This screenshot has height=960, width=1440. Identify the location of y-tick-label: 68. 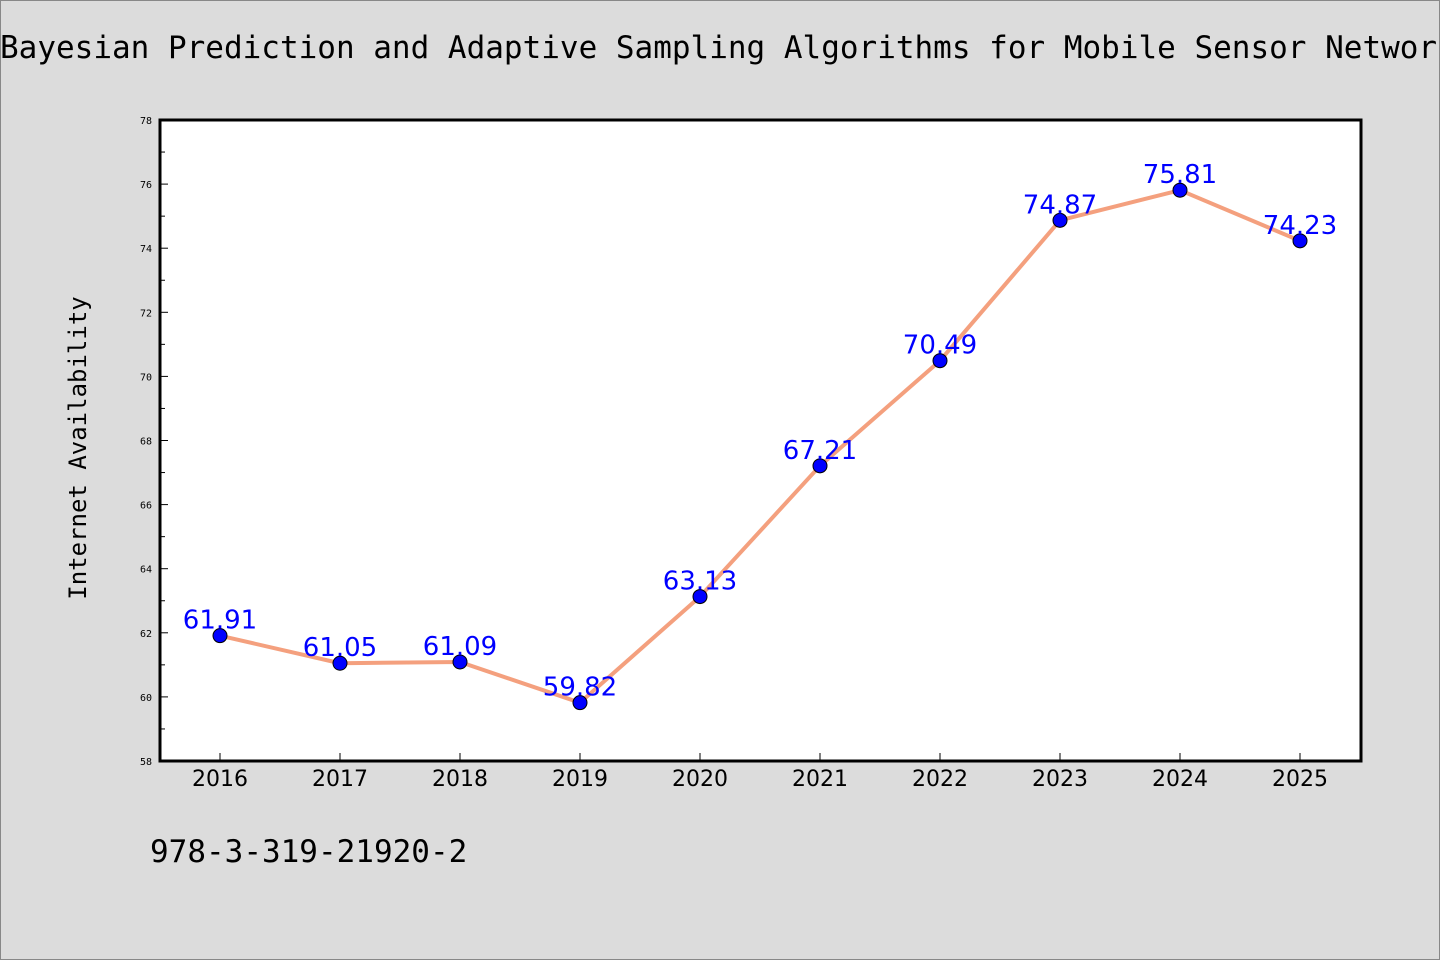
(146, 442).